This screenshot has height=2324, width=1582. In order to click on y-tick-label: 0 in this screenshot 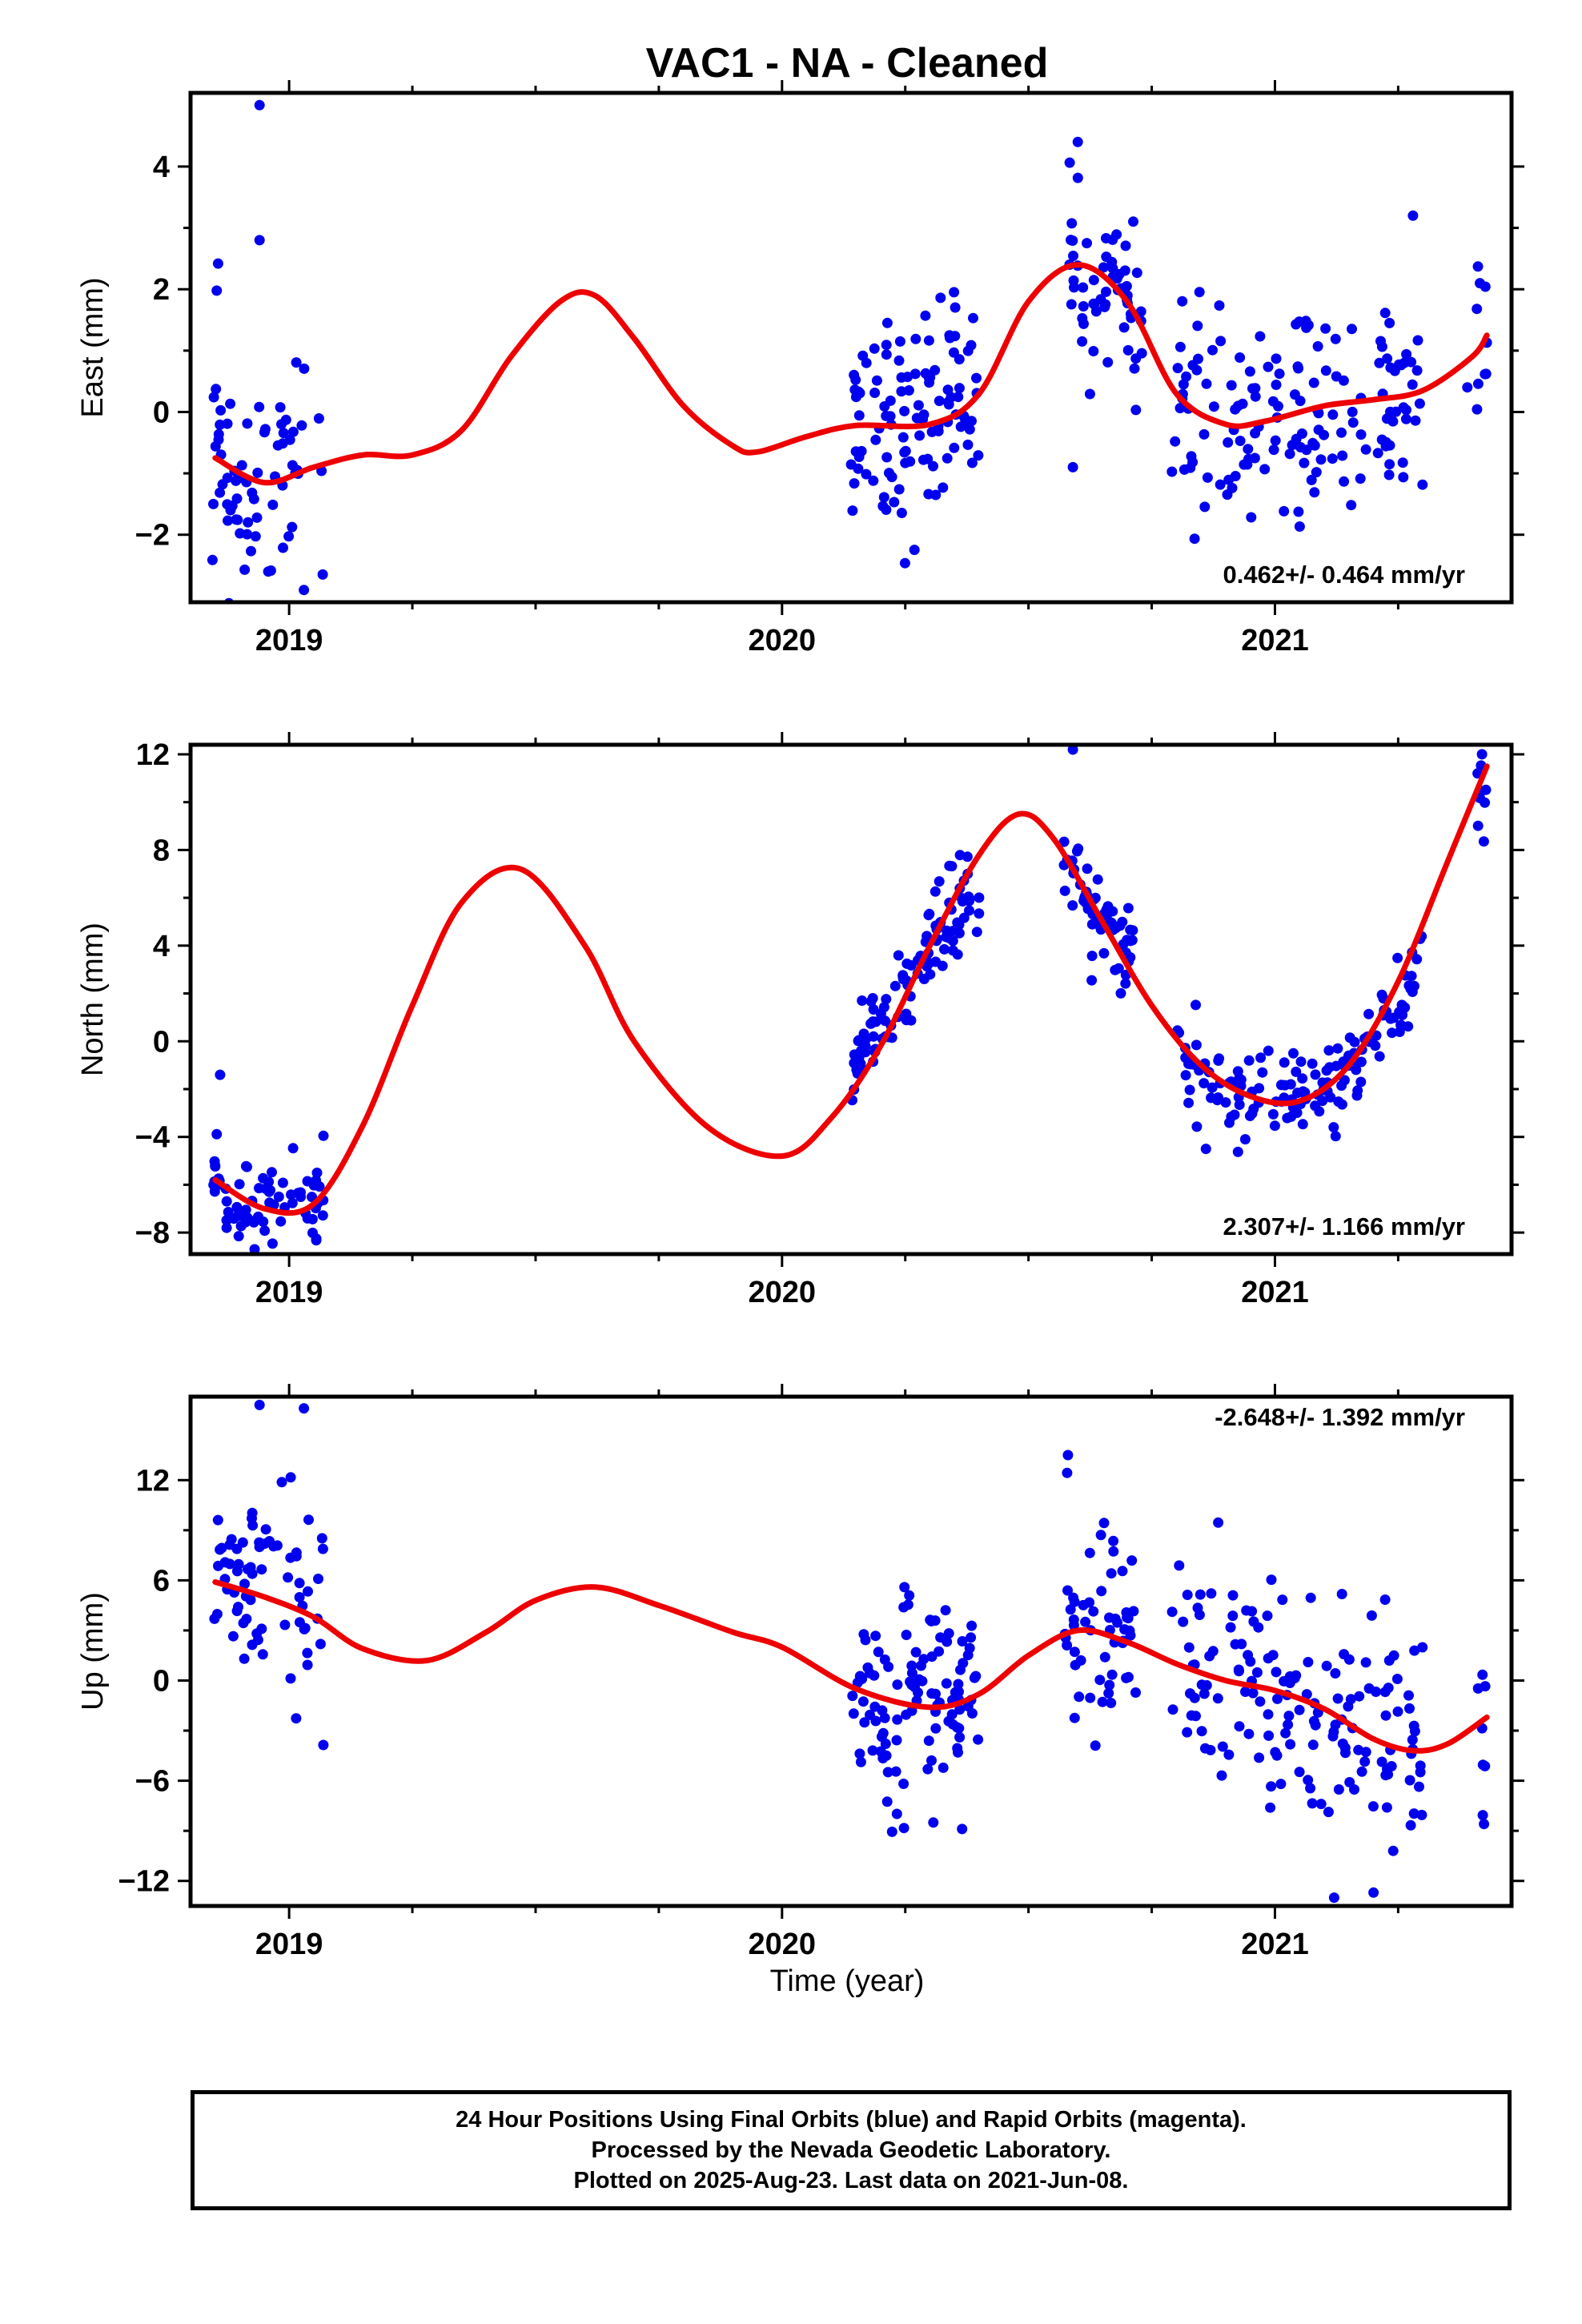, I will do `click(161, 1681)`.